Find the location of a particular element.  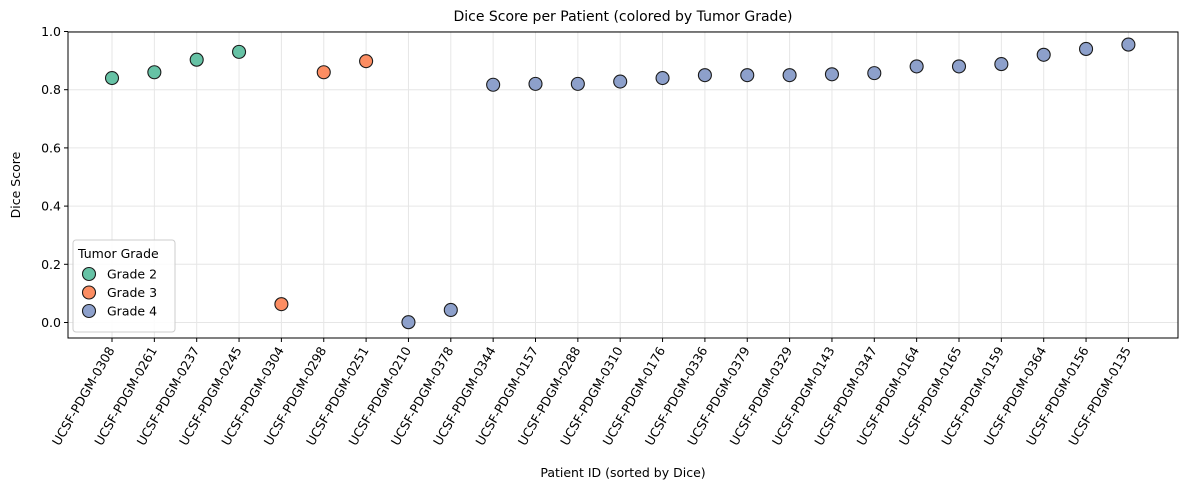

y-tick-label: 0.4 is located at coordinates (51, 206).